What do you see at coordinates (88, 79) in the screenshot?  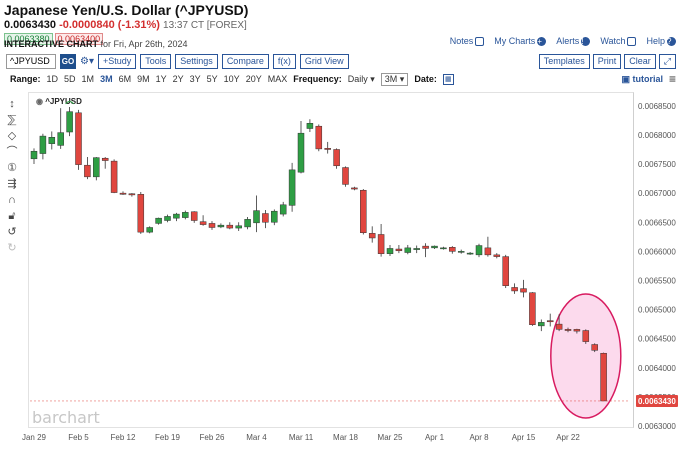 I see `range-1m: 1M` at bounding box center [88, 79].